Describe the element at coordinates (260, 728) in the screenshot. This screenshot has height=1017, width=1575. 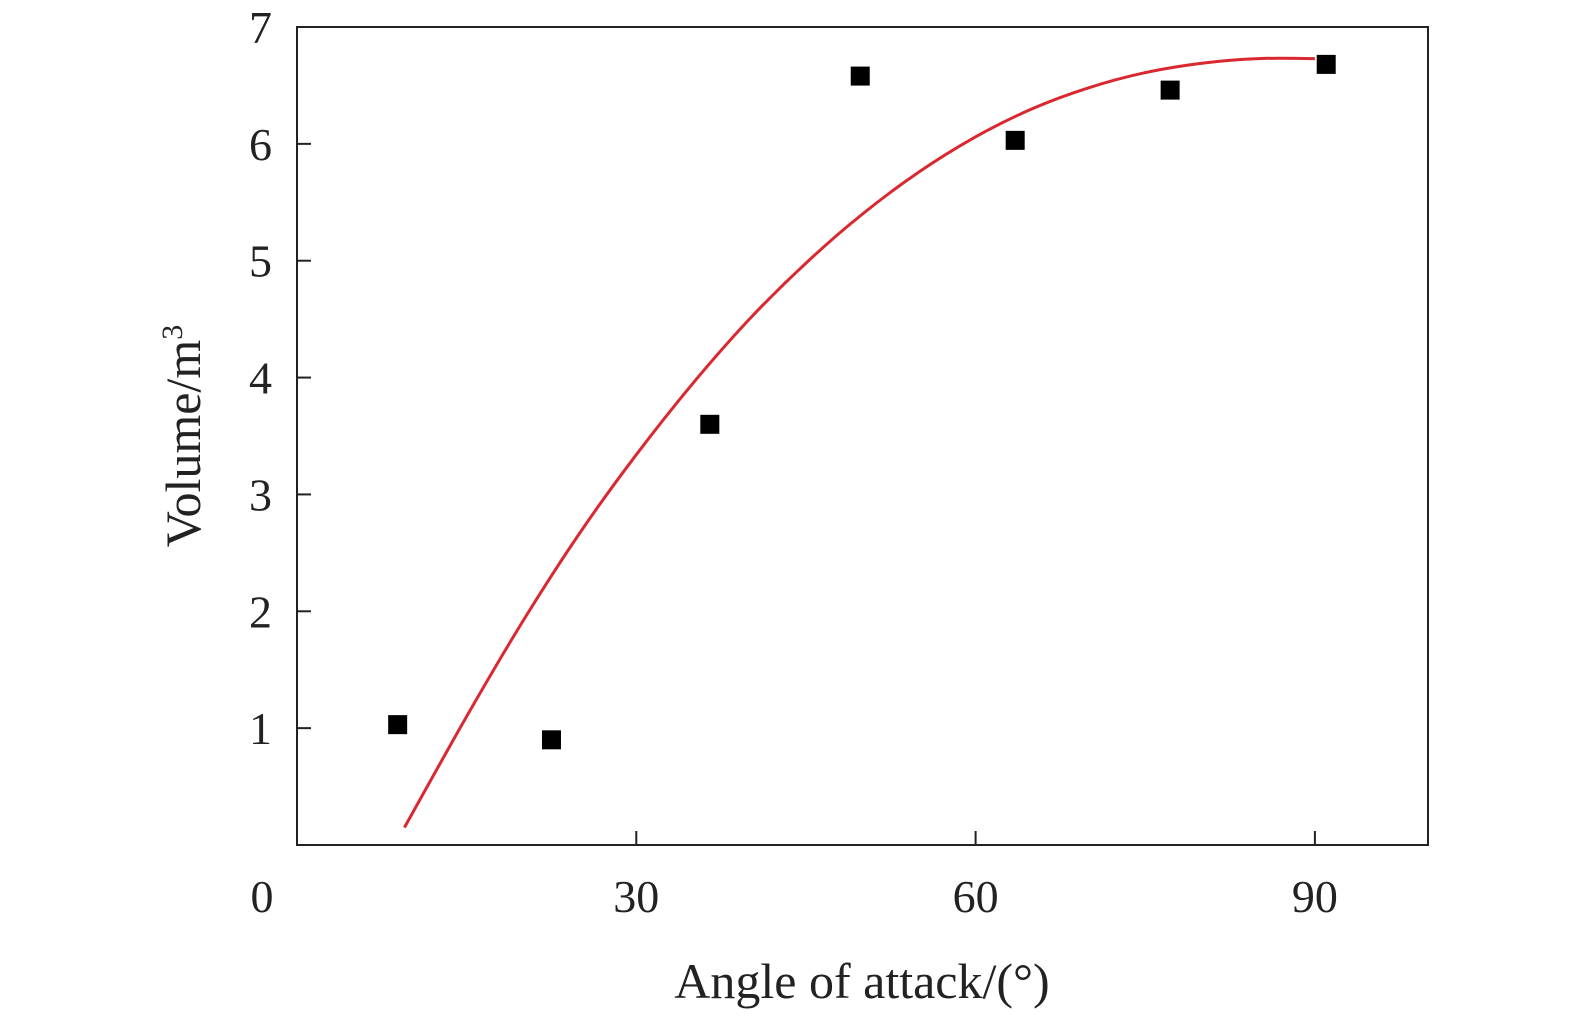
I see `y-tick-label: 1` at that location.